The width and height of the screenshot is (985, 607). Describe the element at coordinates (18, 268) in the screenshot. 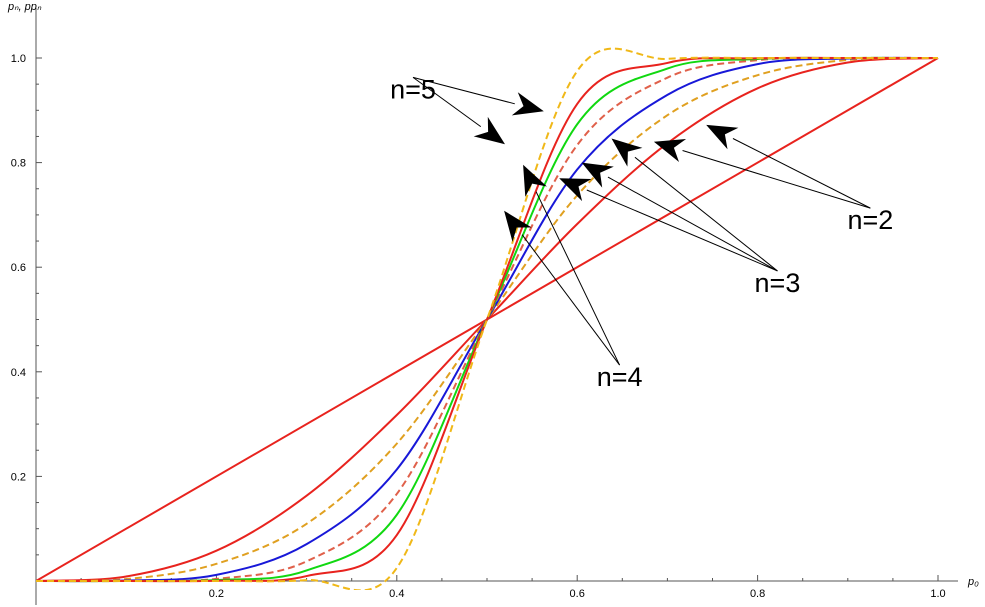

I see `y-tick-label: 0.6` at that location.